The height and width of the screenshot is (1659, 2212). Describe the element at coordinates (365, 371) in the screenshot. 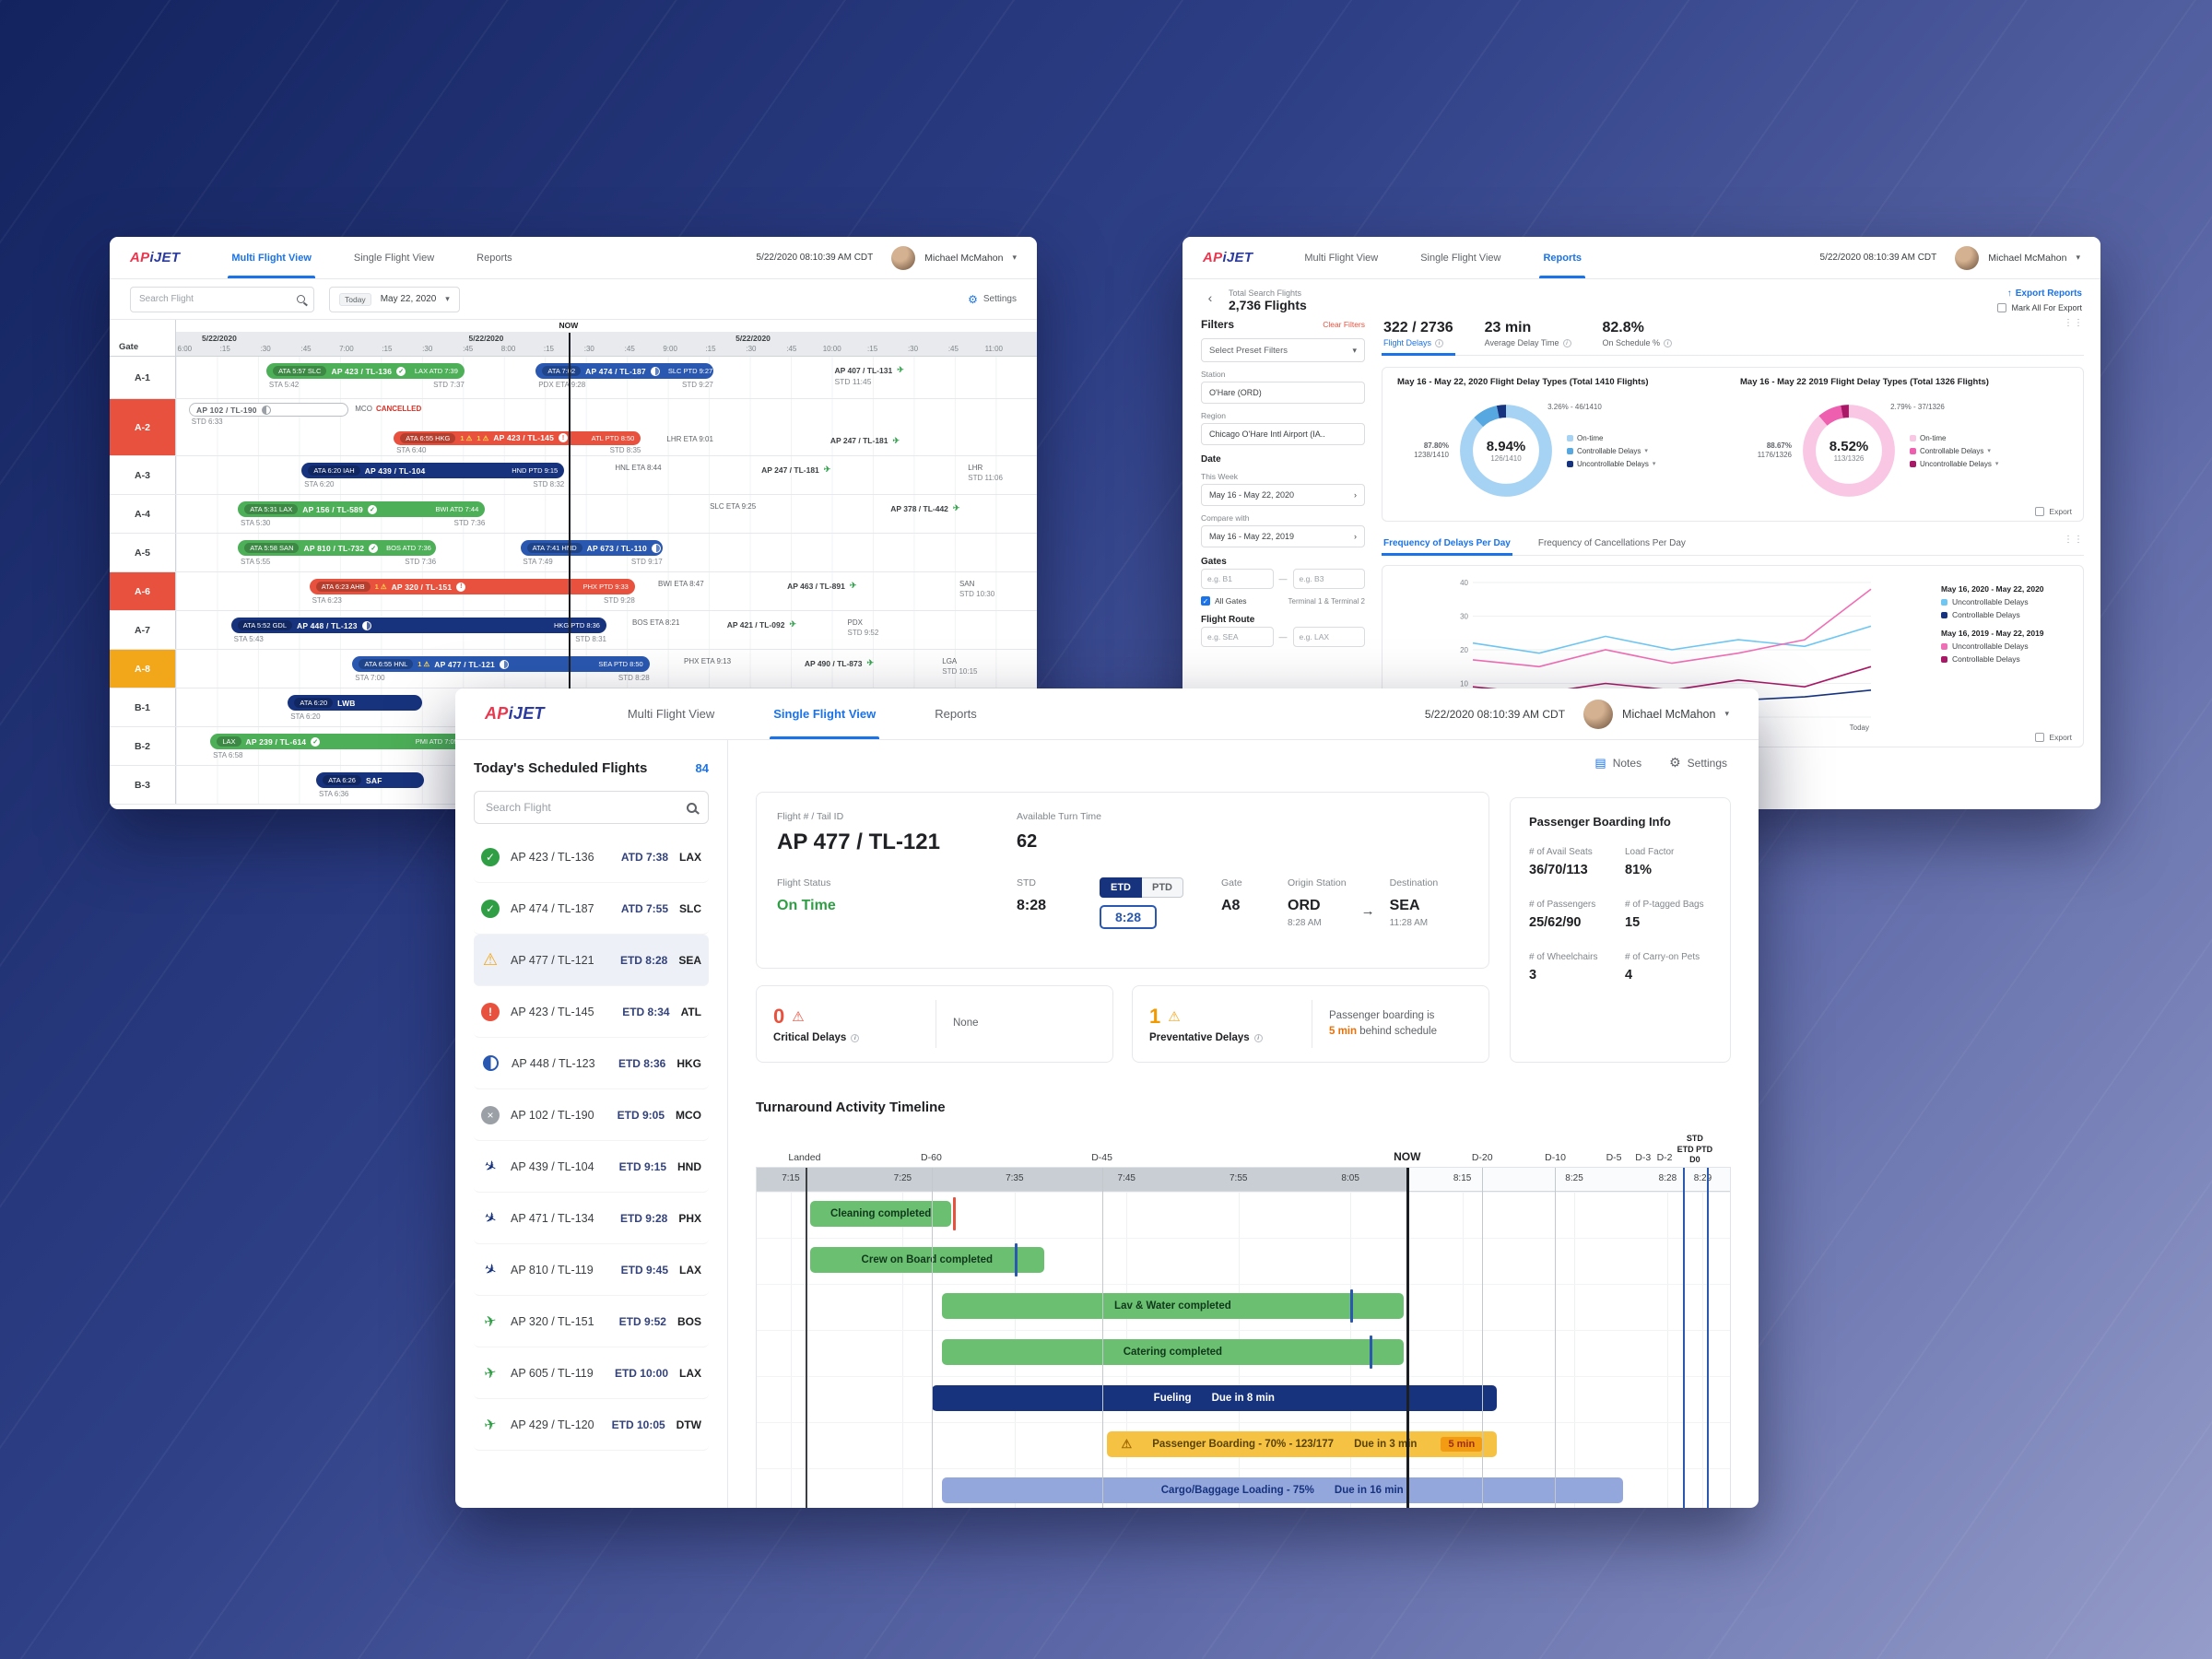

I see `flight-bar: ATA 5:57 SLC AP 423 / TL-136 ✓ LAX ATD 7:39` at that location.